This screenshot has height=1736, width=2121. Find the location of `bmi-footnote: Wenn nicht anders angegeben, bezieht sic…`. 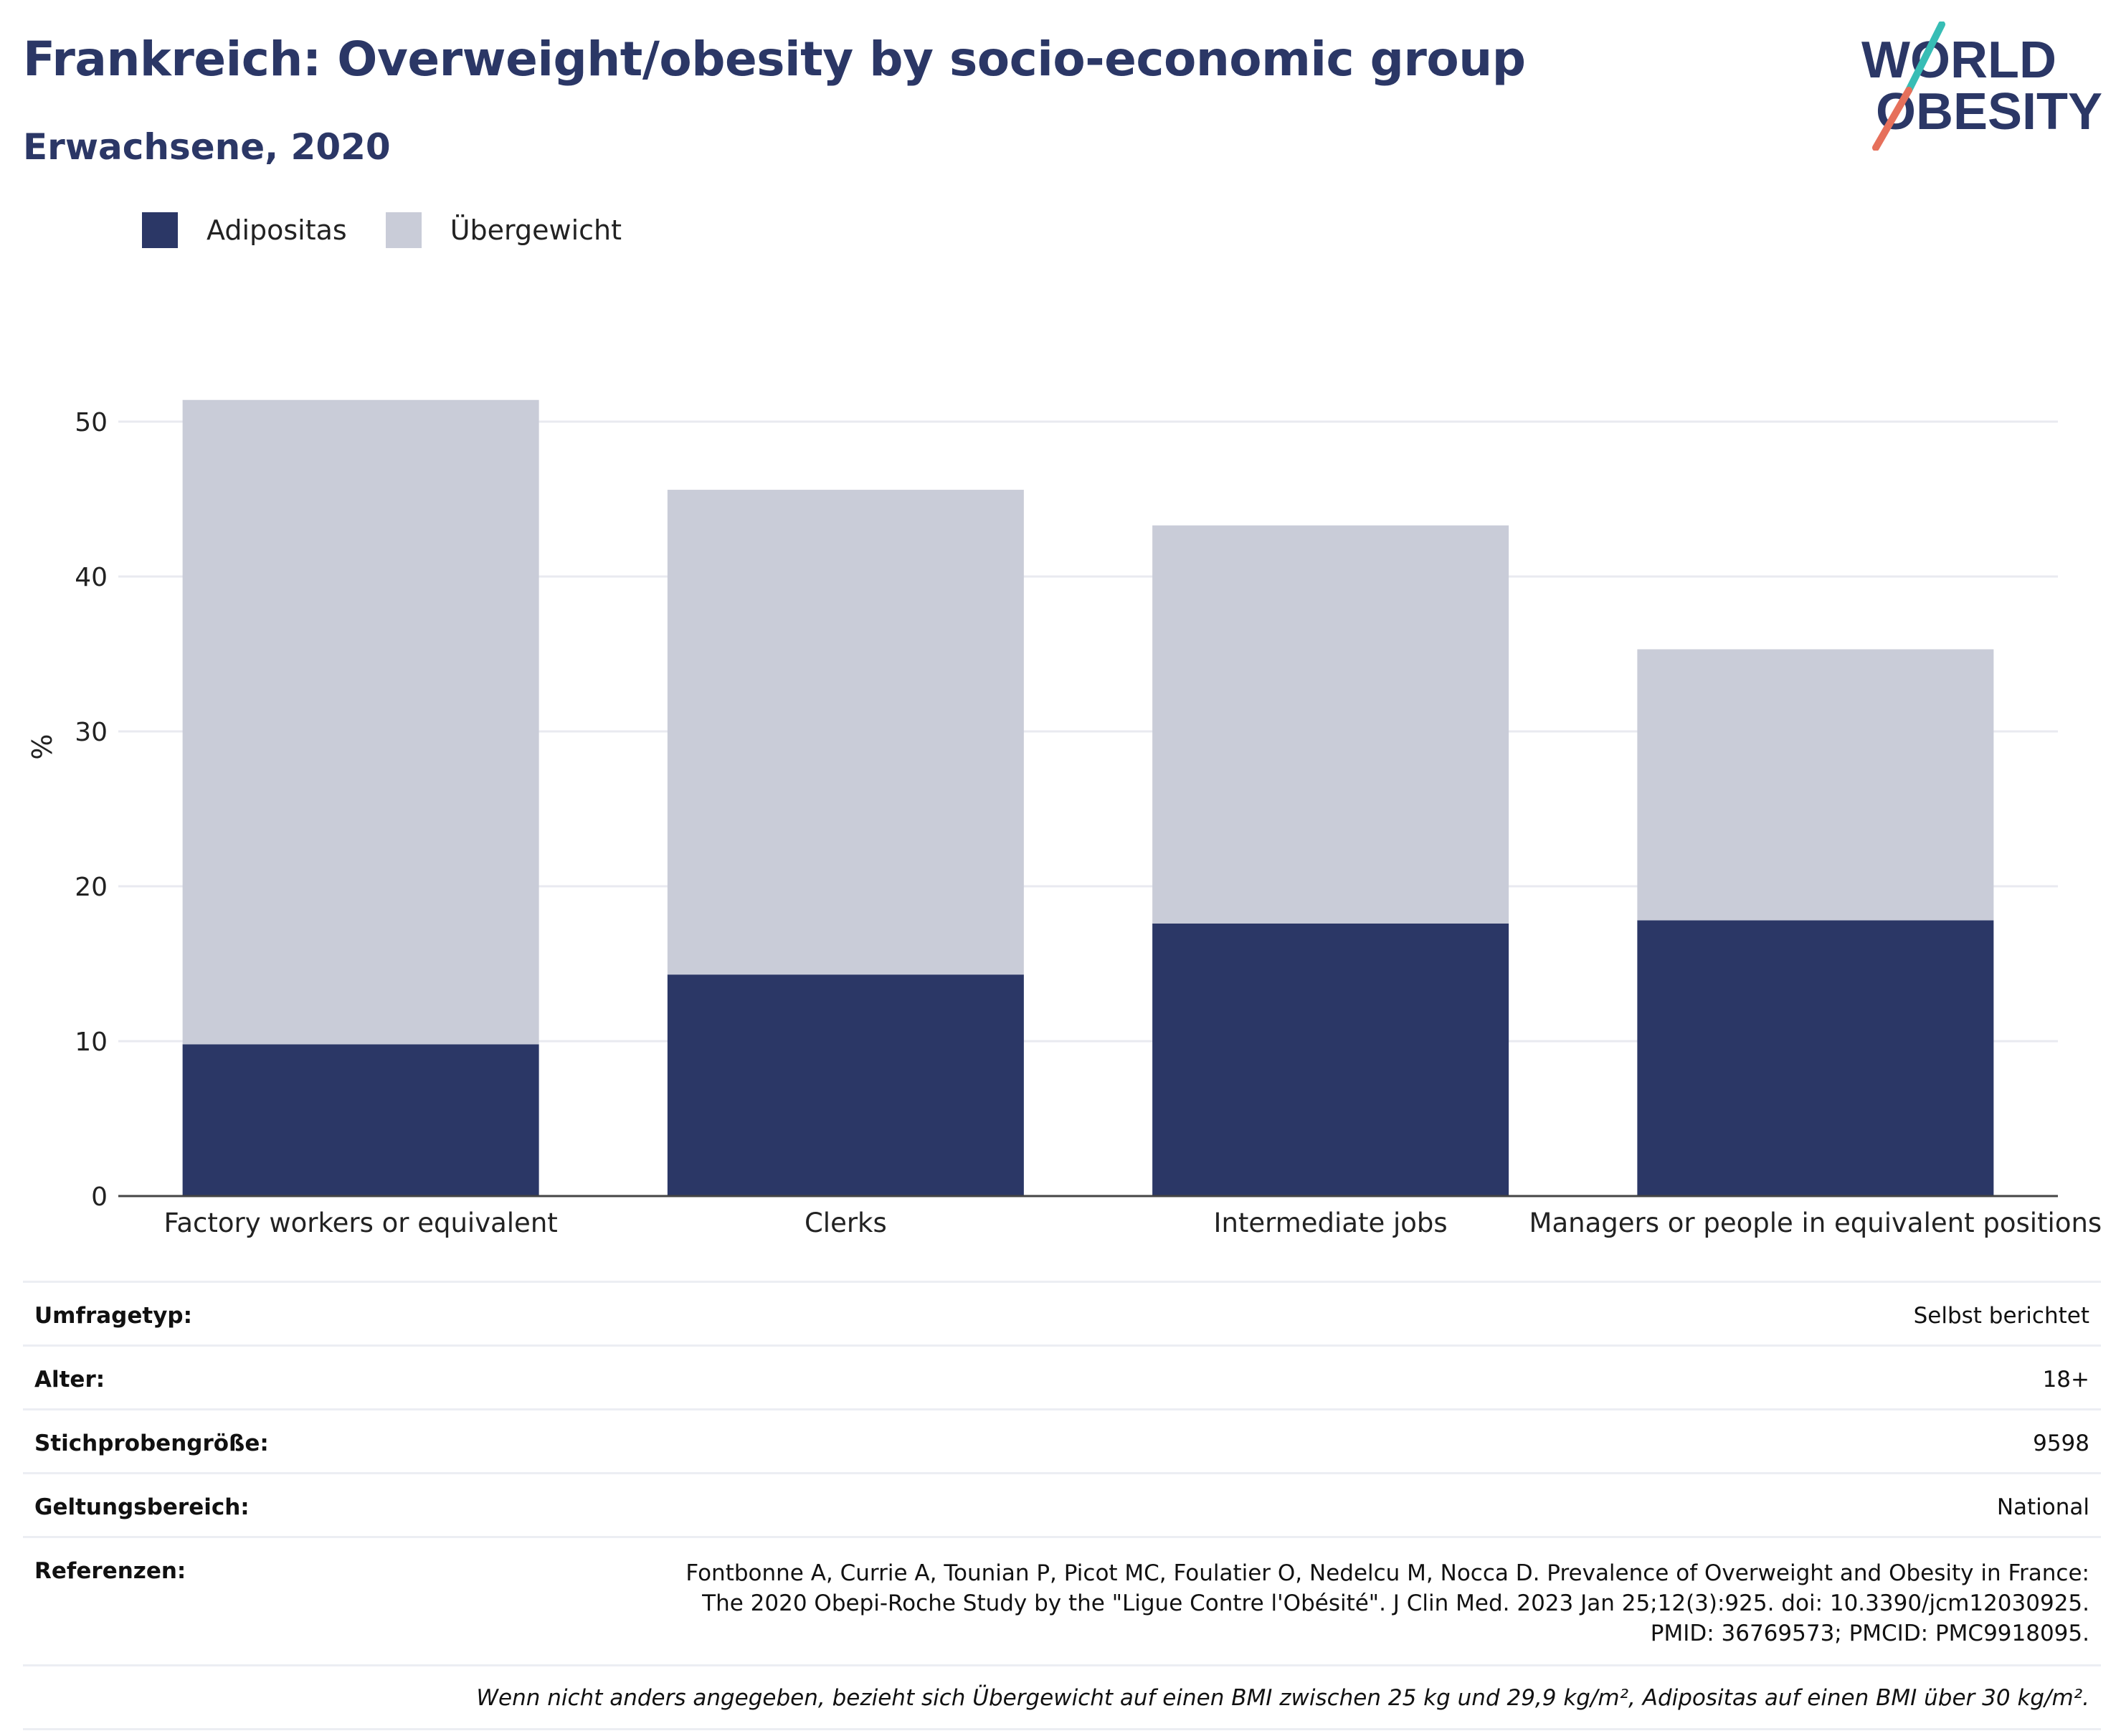

bmi-footnote: Wenn nicht anders angegeben, bezieht sic… is located at coordinates (1062, 1697).